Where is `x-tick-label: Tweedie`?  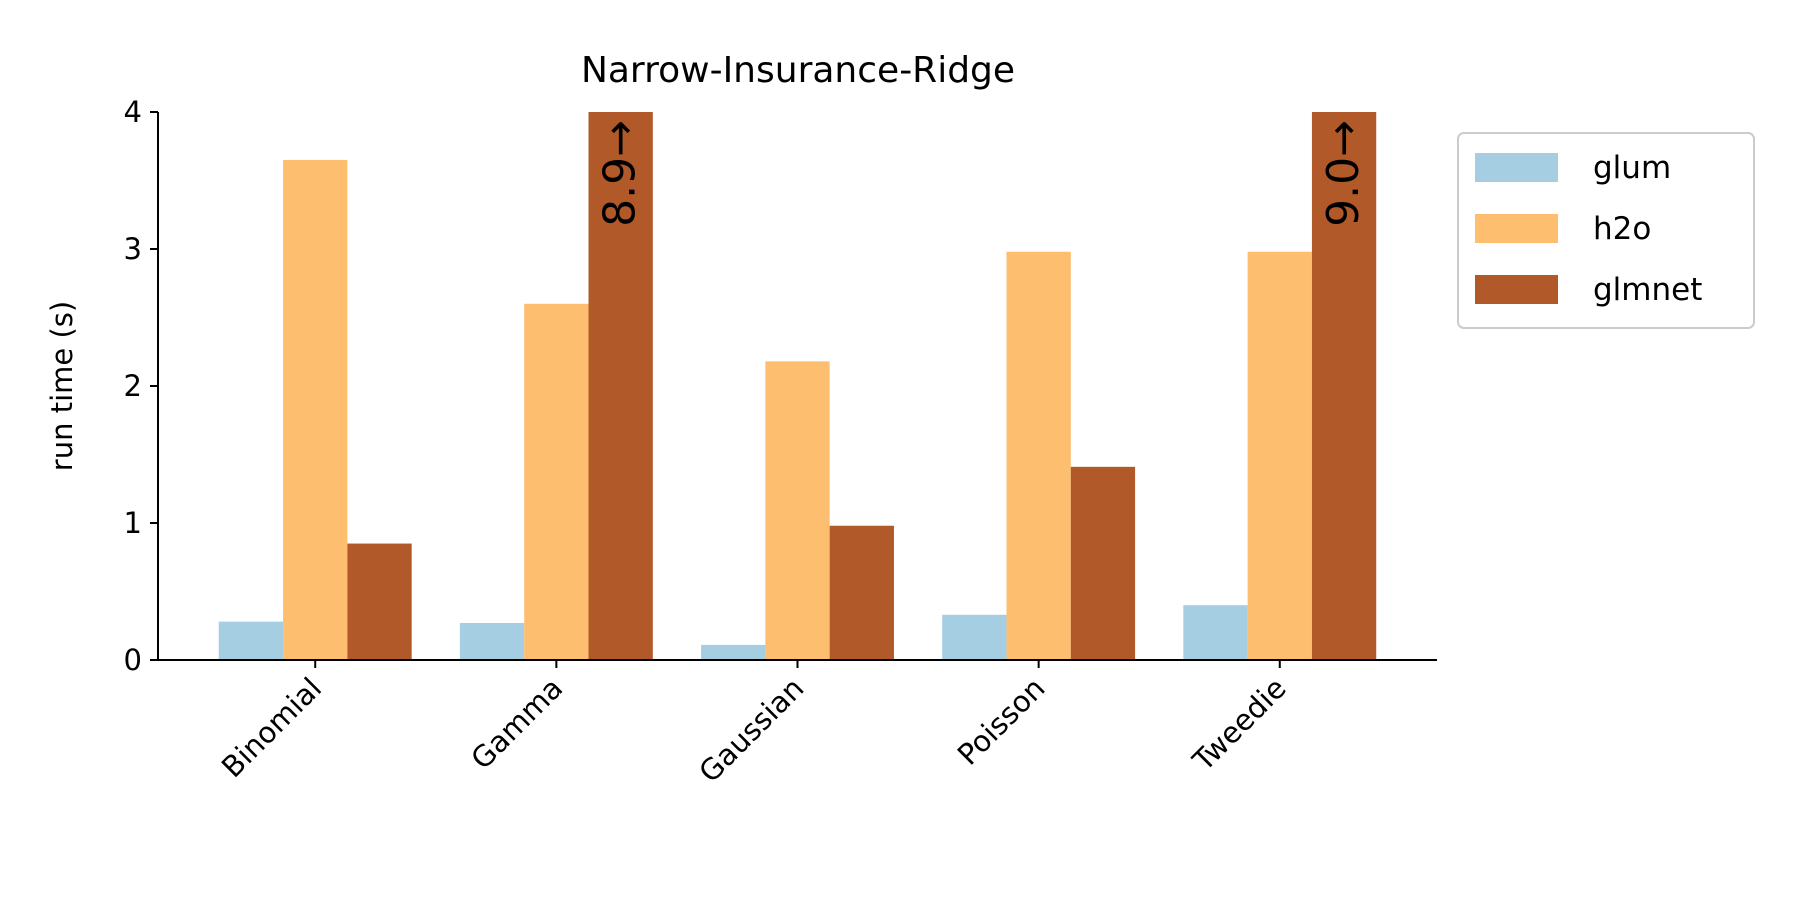 x-tick-label: Tweedie is located at coordinates (1239, 724).